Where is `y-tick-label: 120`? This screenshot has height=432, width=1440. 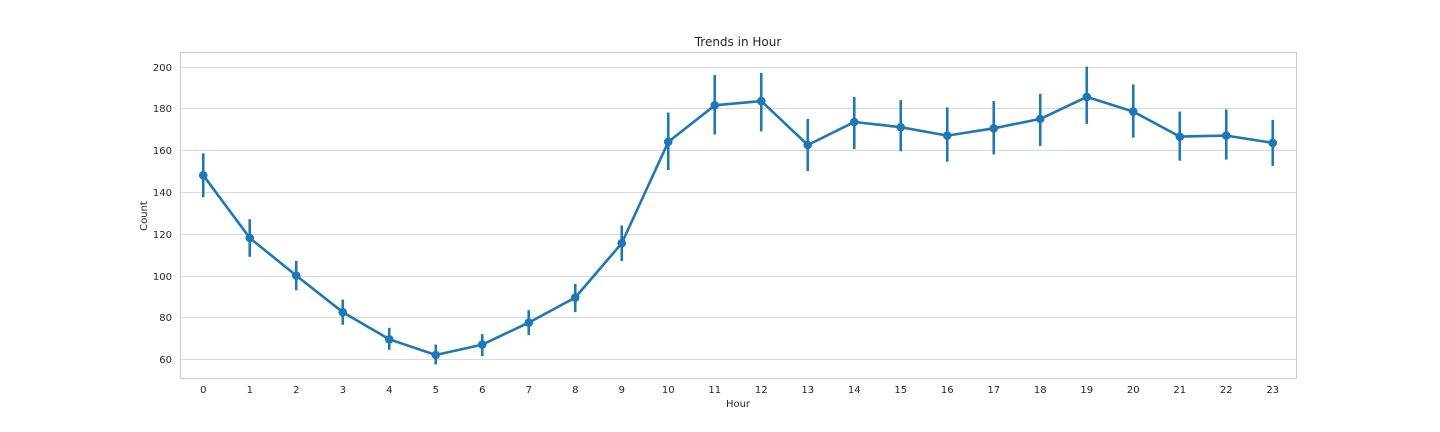 y-tick-label: 120 is located at coordinates (162, 235).